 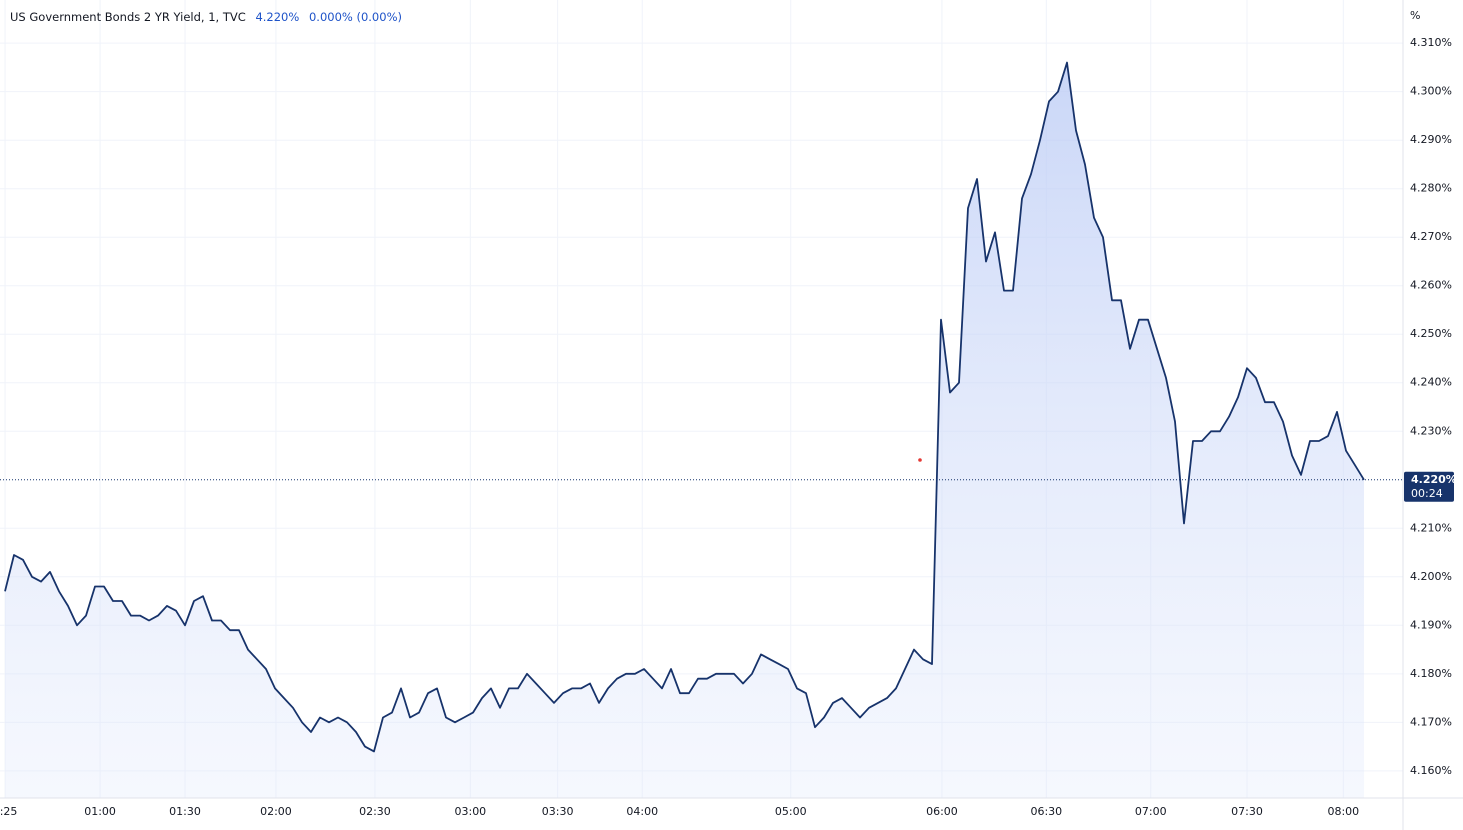 I want to click on y-tick-label: 4.240%, so click(x=1431, y=382).